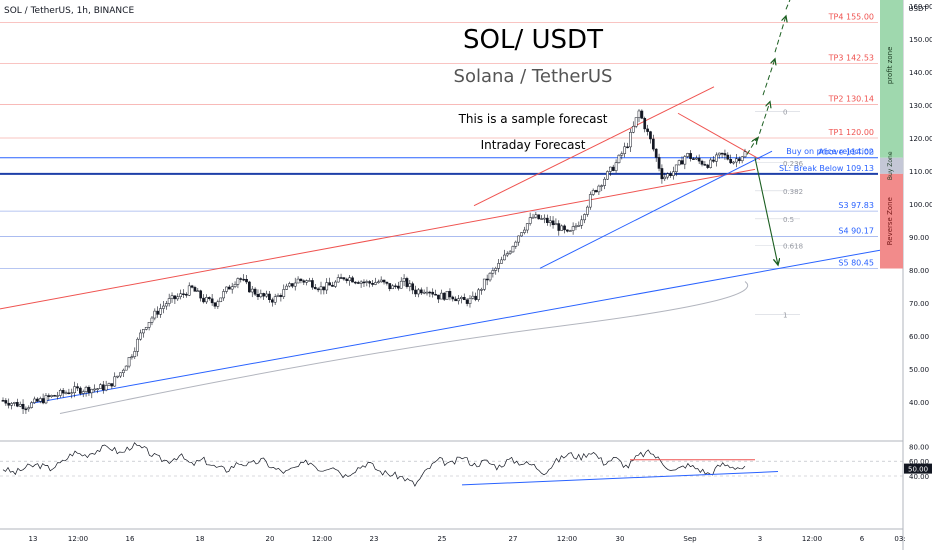  Describe the element at coordinates (594, 146) in the screenshot. I see `red-channel-upper` at that location.